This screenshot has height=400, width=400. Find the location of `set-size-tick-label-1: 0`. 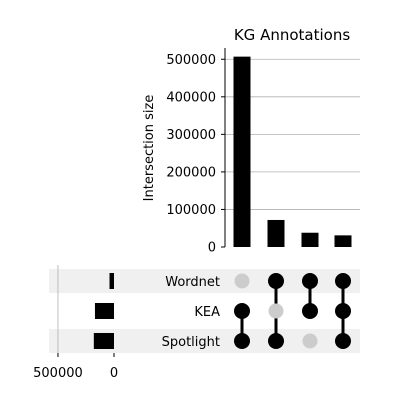

set-size-tick-label-1: 0 is located at coordinates (114, 373).